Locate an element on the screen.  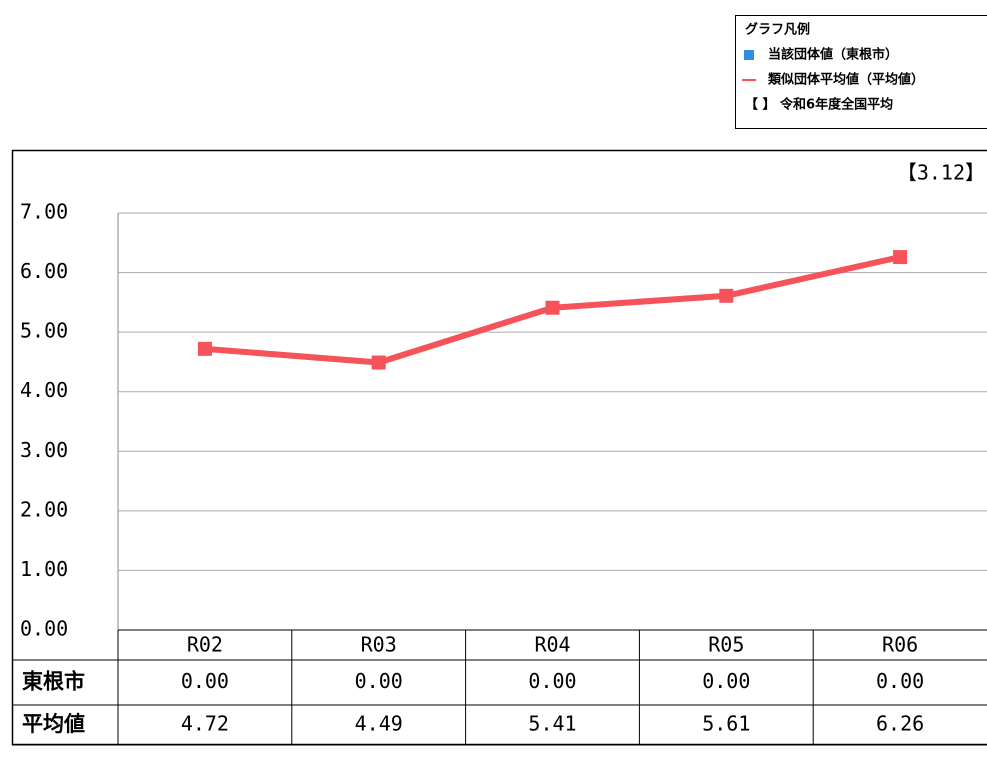
y-tick-label: 5.00 is located at coordinates (44, 331).